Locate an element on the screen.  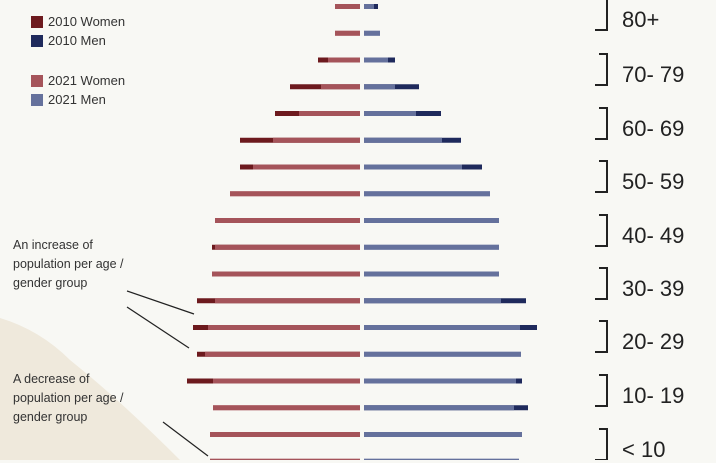
annotation-line: A decrease of is located at coordinates (51, 379).